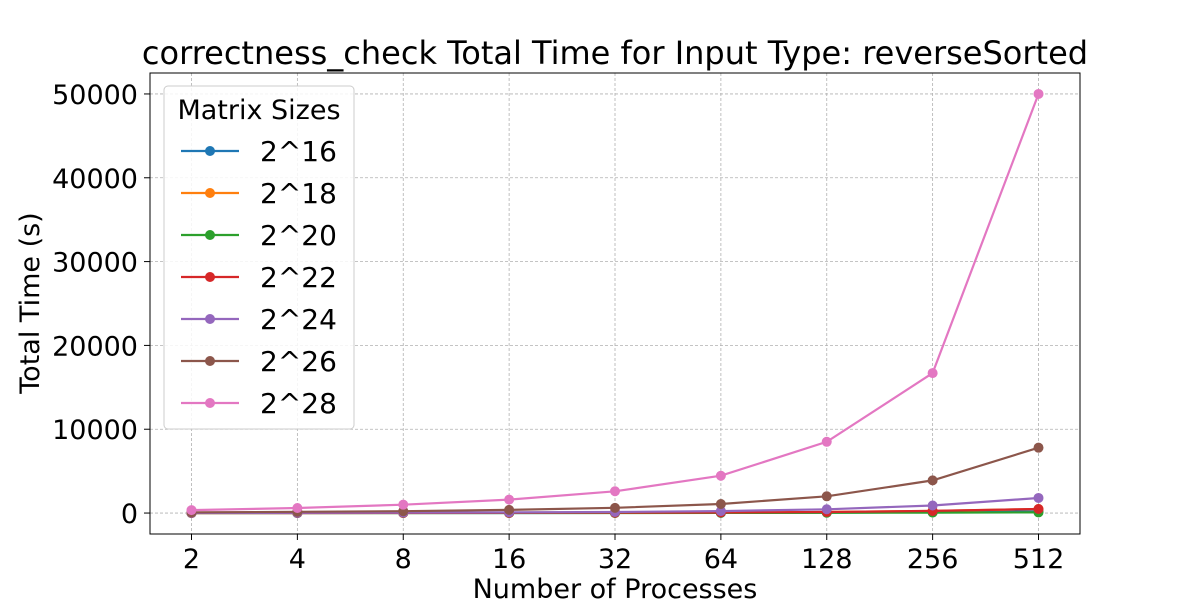 The width and height of the screenshot is (1200, 600). Describe the element at coordinates (95, 179) in the screenshot. I see `y-tick-label: 40000` at that location.